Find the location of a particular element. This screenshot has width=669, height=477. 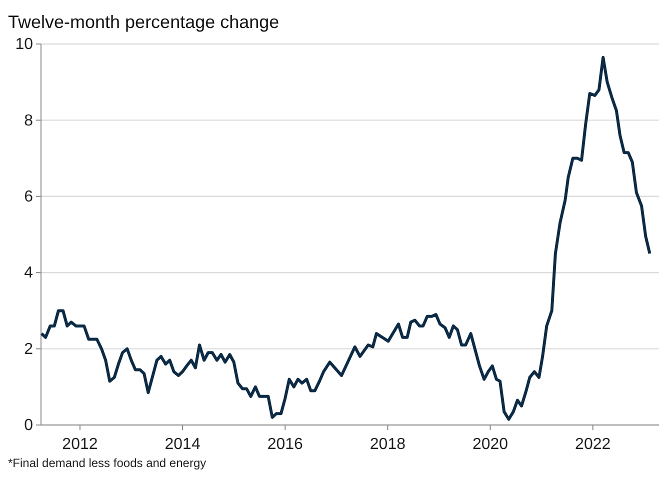

x-tick-label: 2018 is located at coordinates (388, 444).